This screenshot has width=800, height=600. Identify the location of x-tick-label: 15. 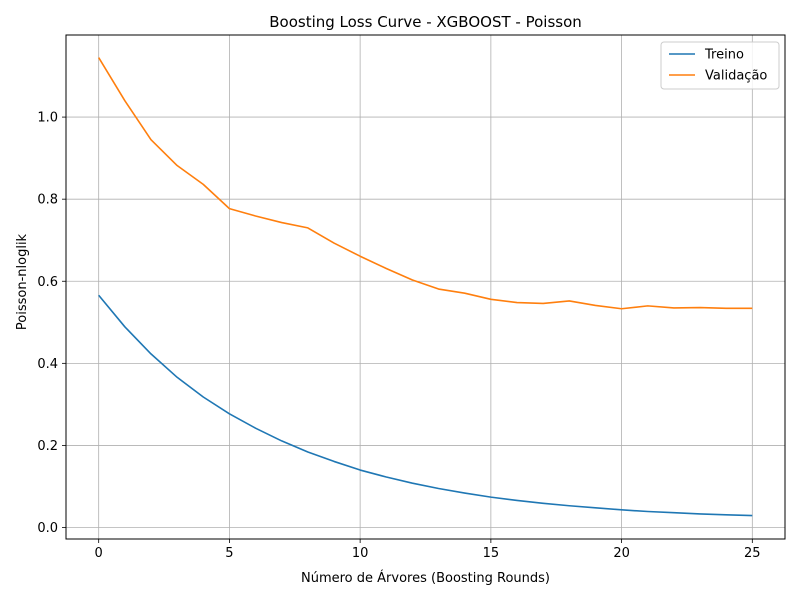
(491, 553).